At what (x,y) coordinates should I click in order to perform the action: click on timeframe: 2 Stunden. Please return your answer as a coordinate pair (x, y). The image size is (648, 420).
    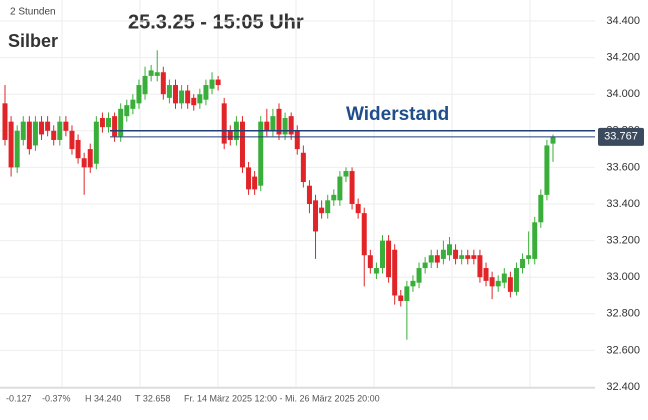
    Looking at the image, I should click on (33, 12).